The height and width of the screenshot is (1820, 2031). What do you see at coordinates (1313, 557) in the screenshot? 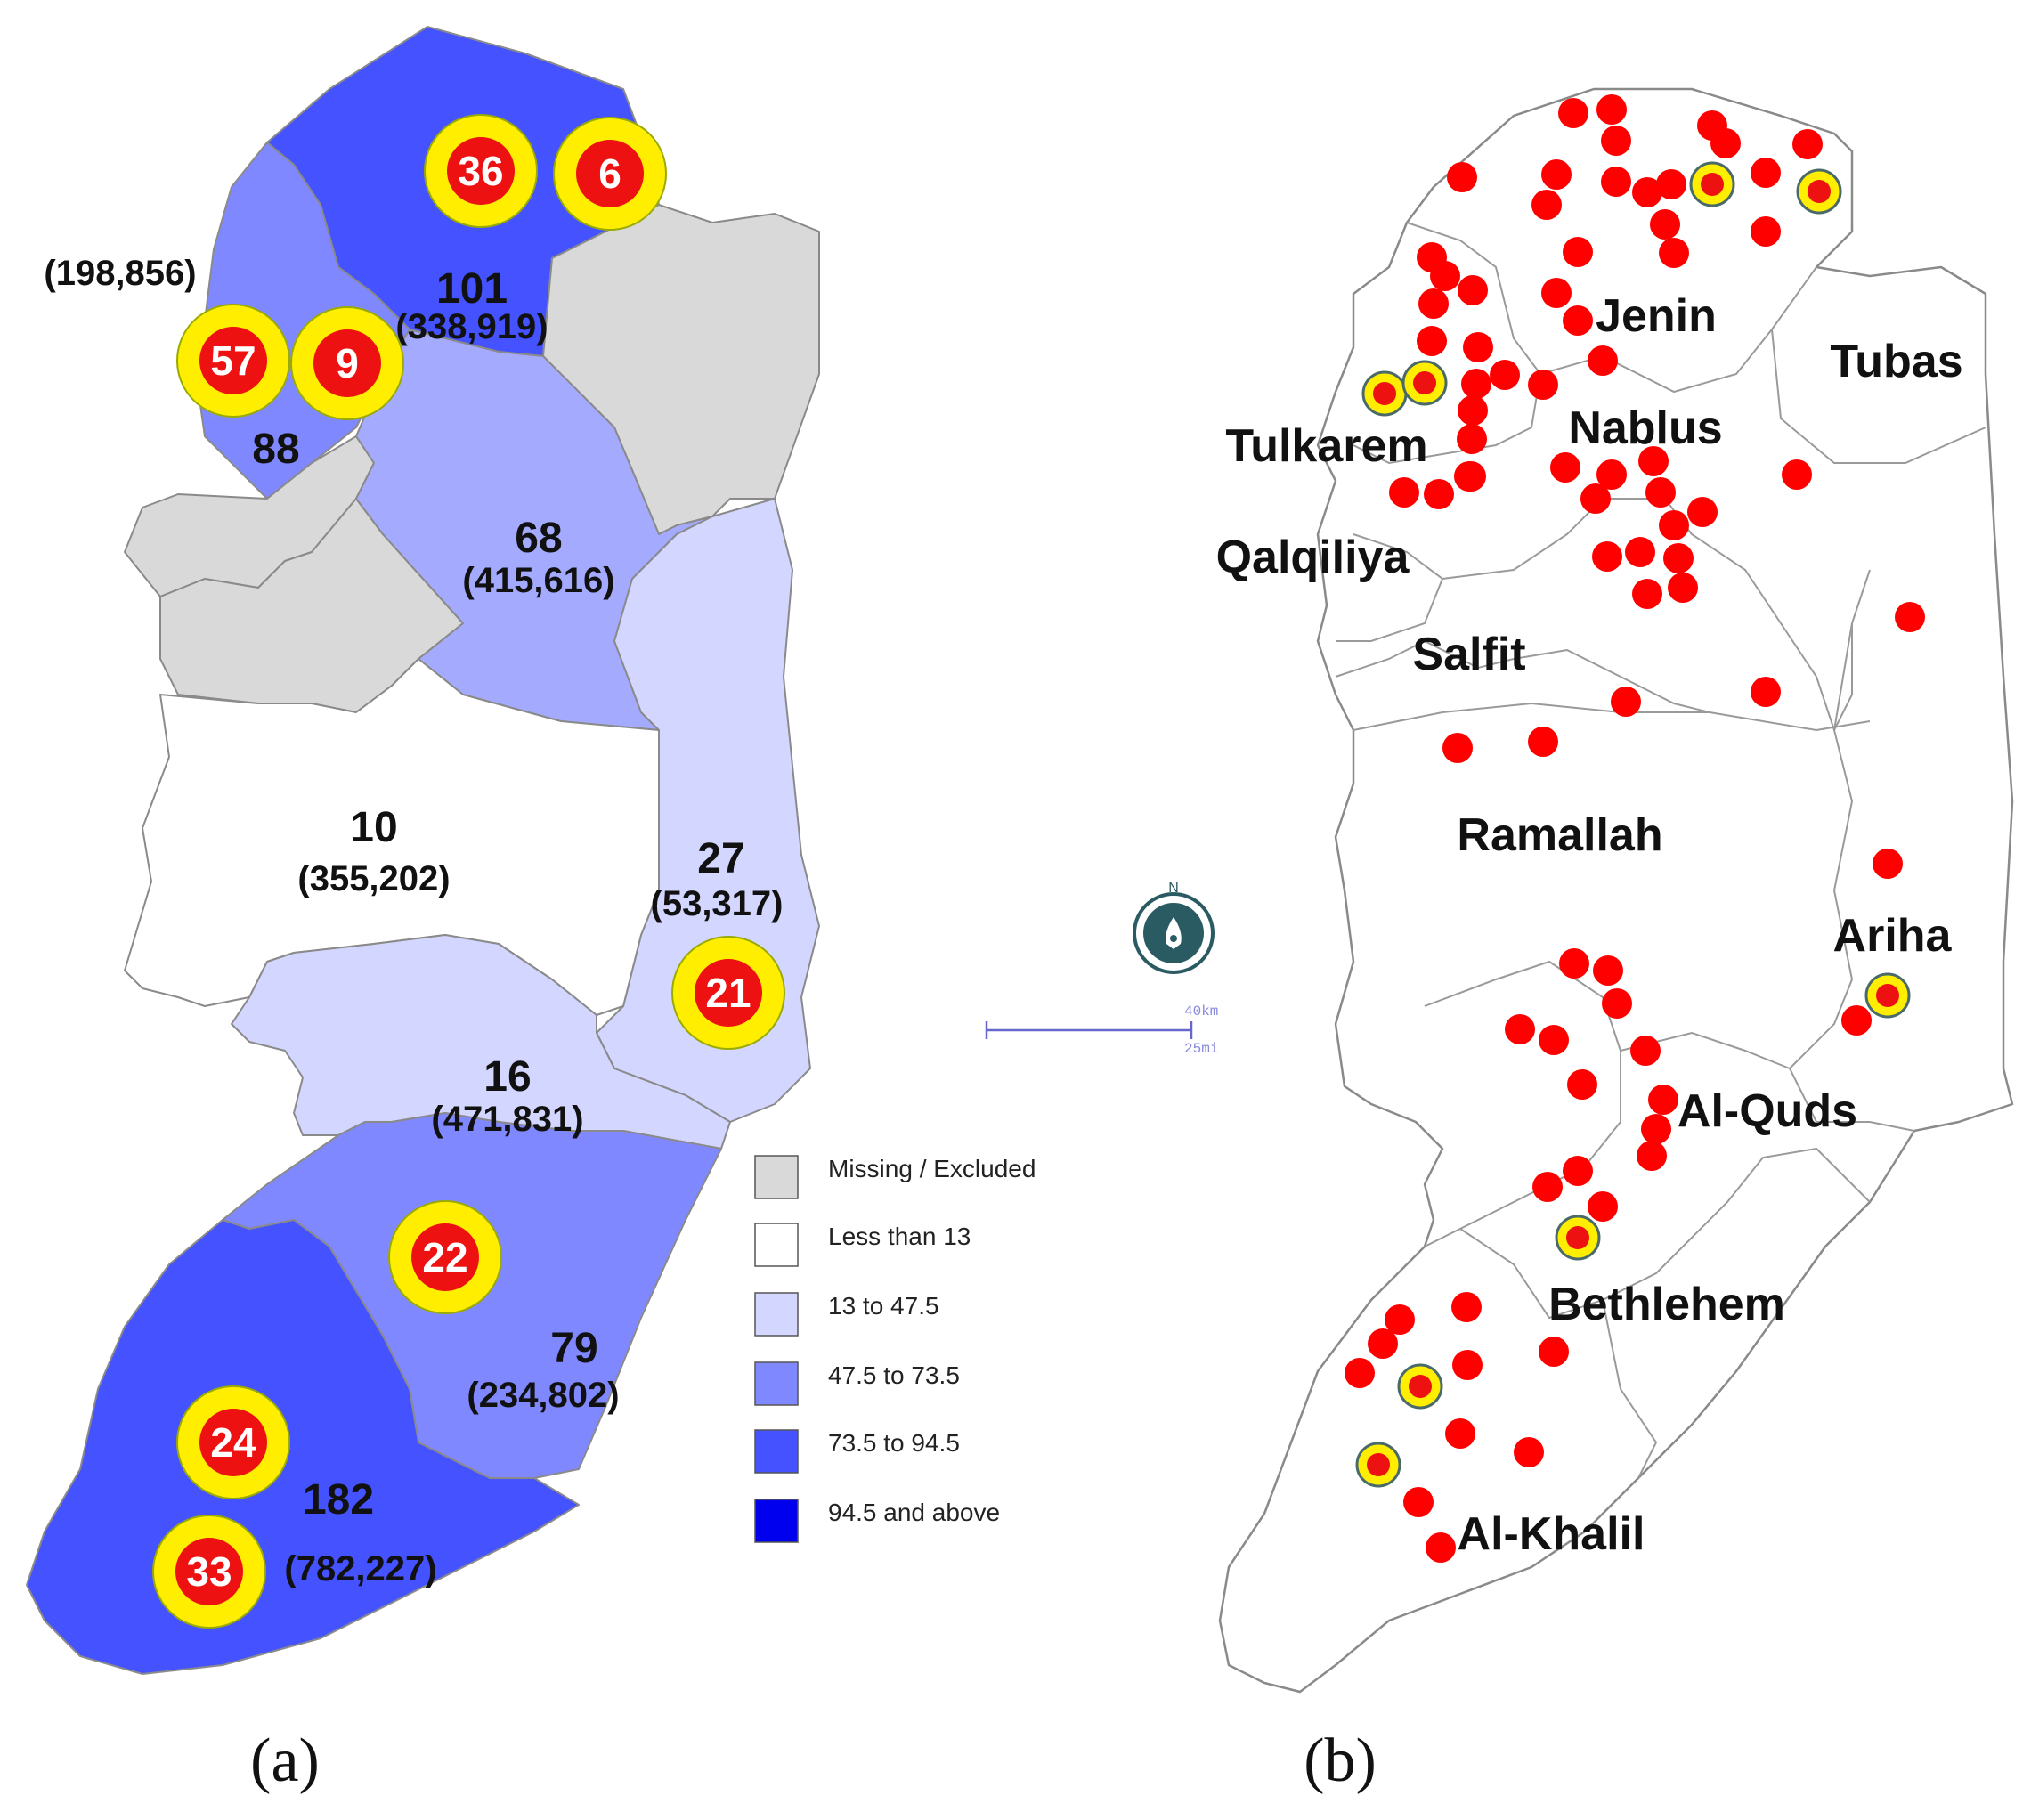
I see `district-name: Qalqiliya` at bounding box center [1313, 557].